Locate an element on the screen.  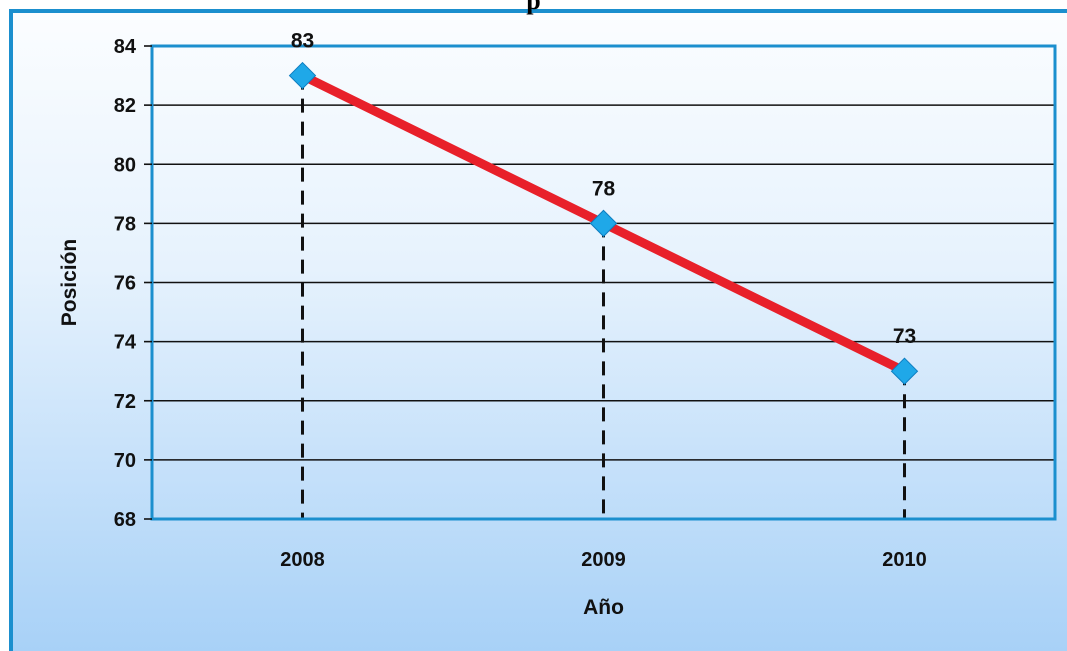
x-tick-label: 2009 is located at coordinates (603, 560).